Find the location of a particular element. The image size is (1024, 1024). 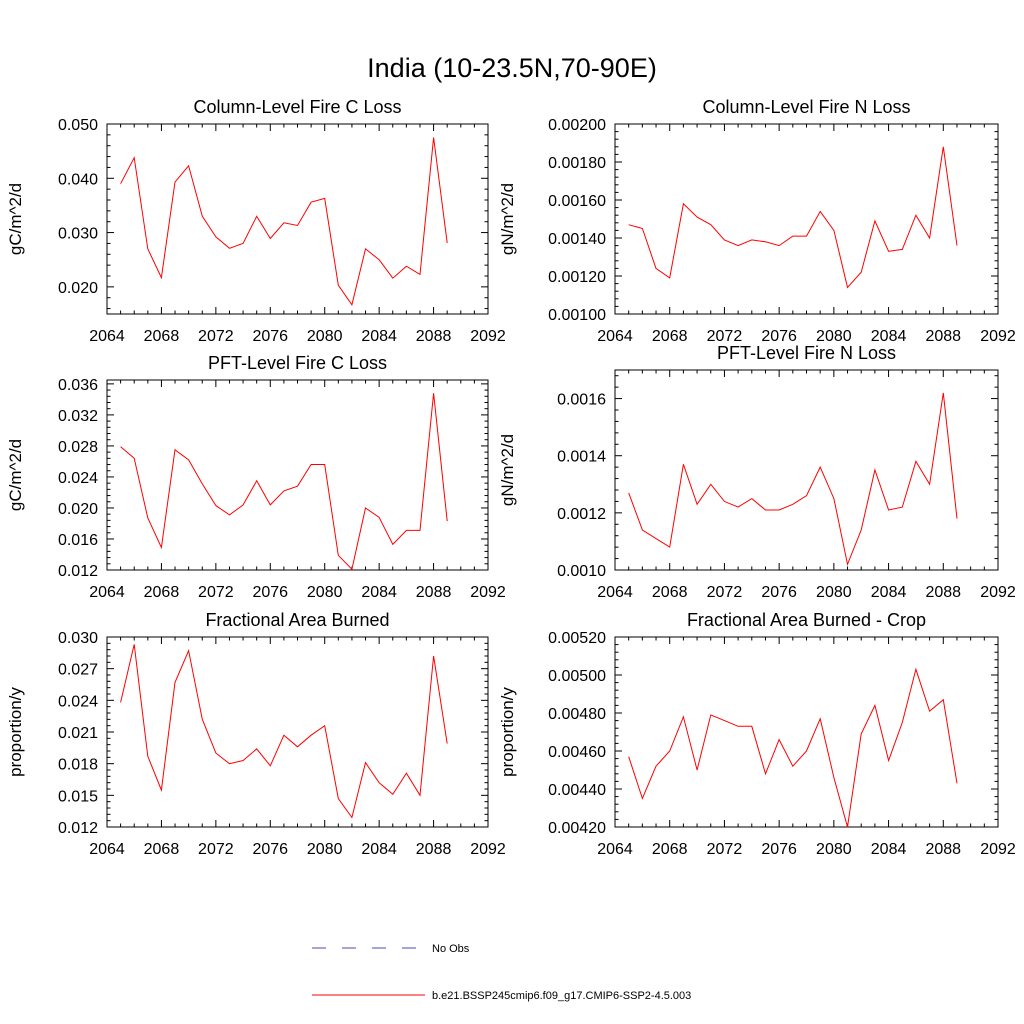

y-tick-label: 0.027 is located at coordinates (78, 670).